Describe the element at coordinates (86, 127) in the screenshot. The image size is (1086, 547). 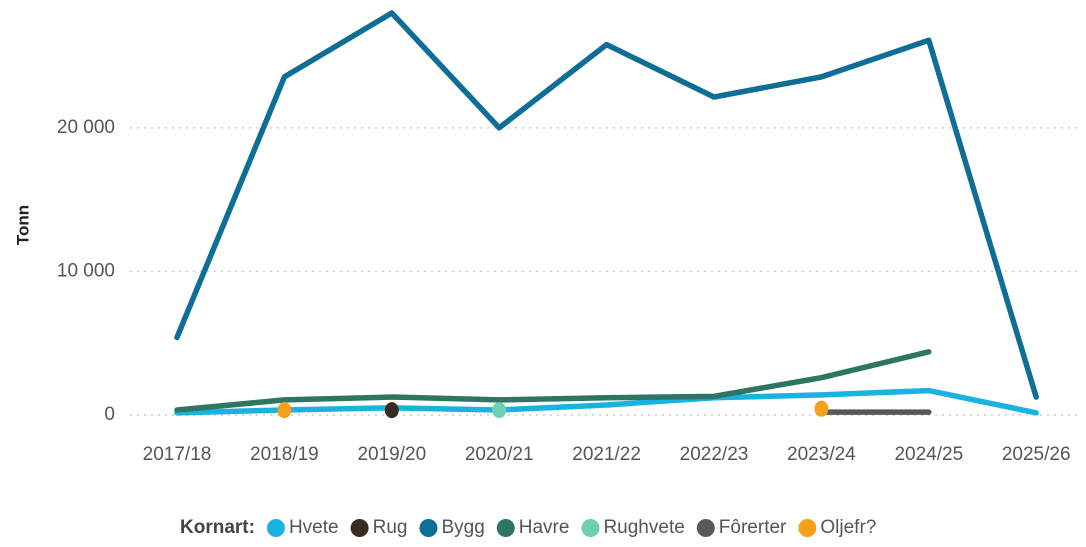
I see `y-tick-label: 20 000` at that location.